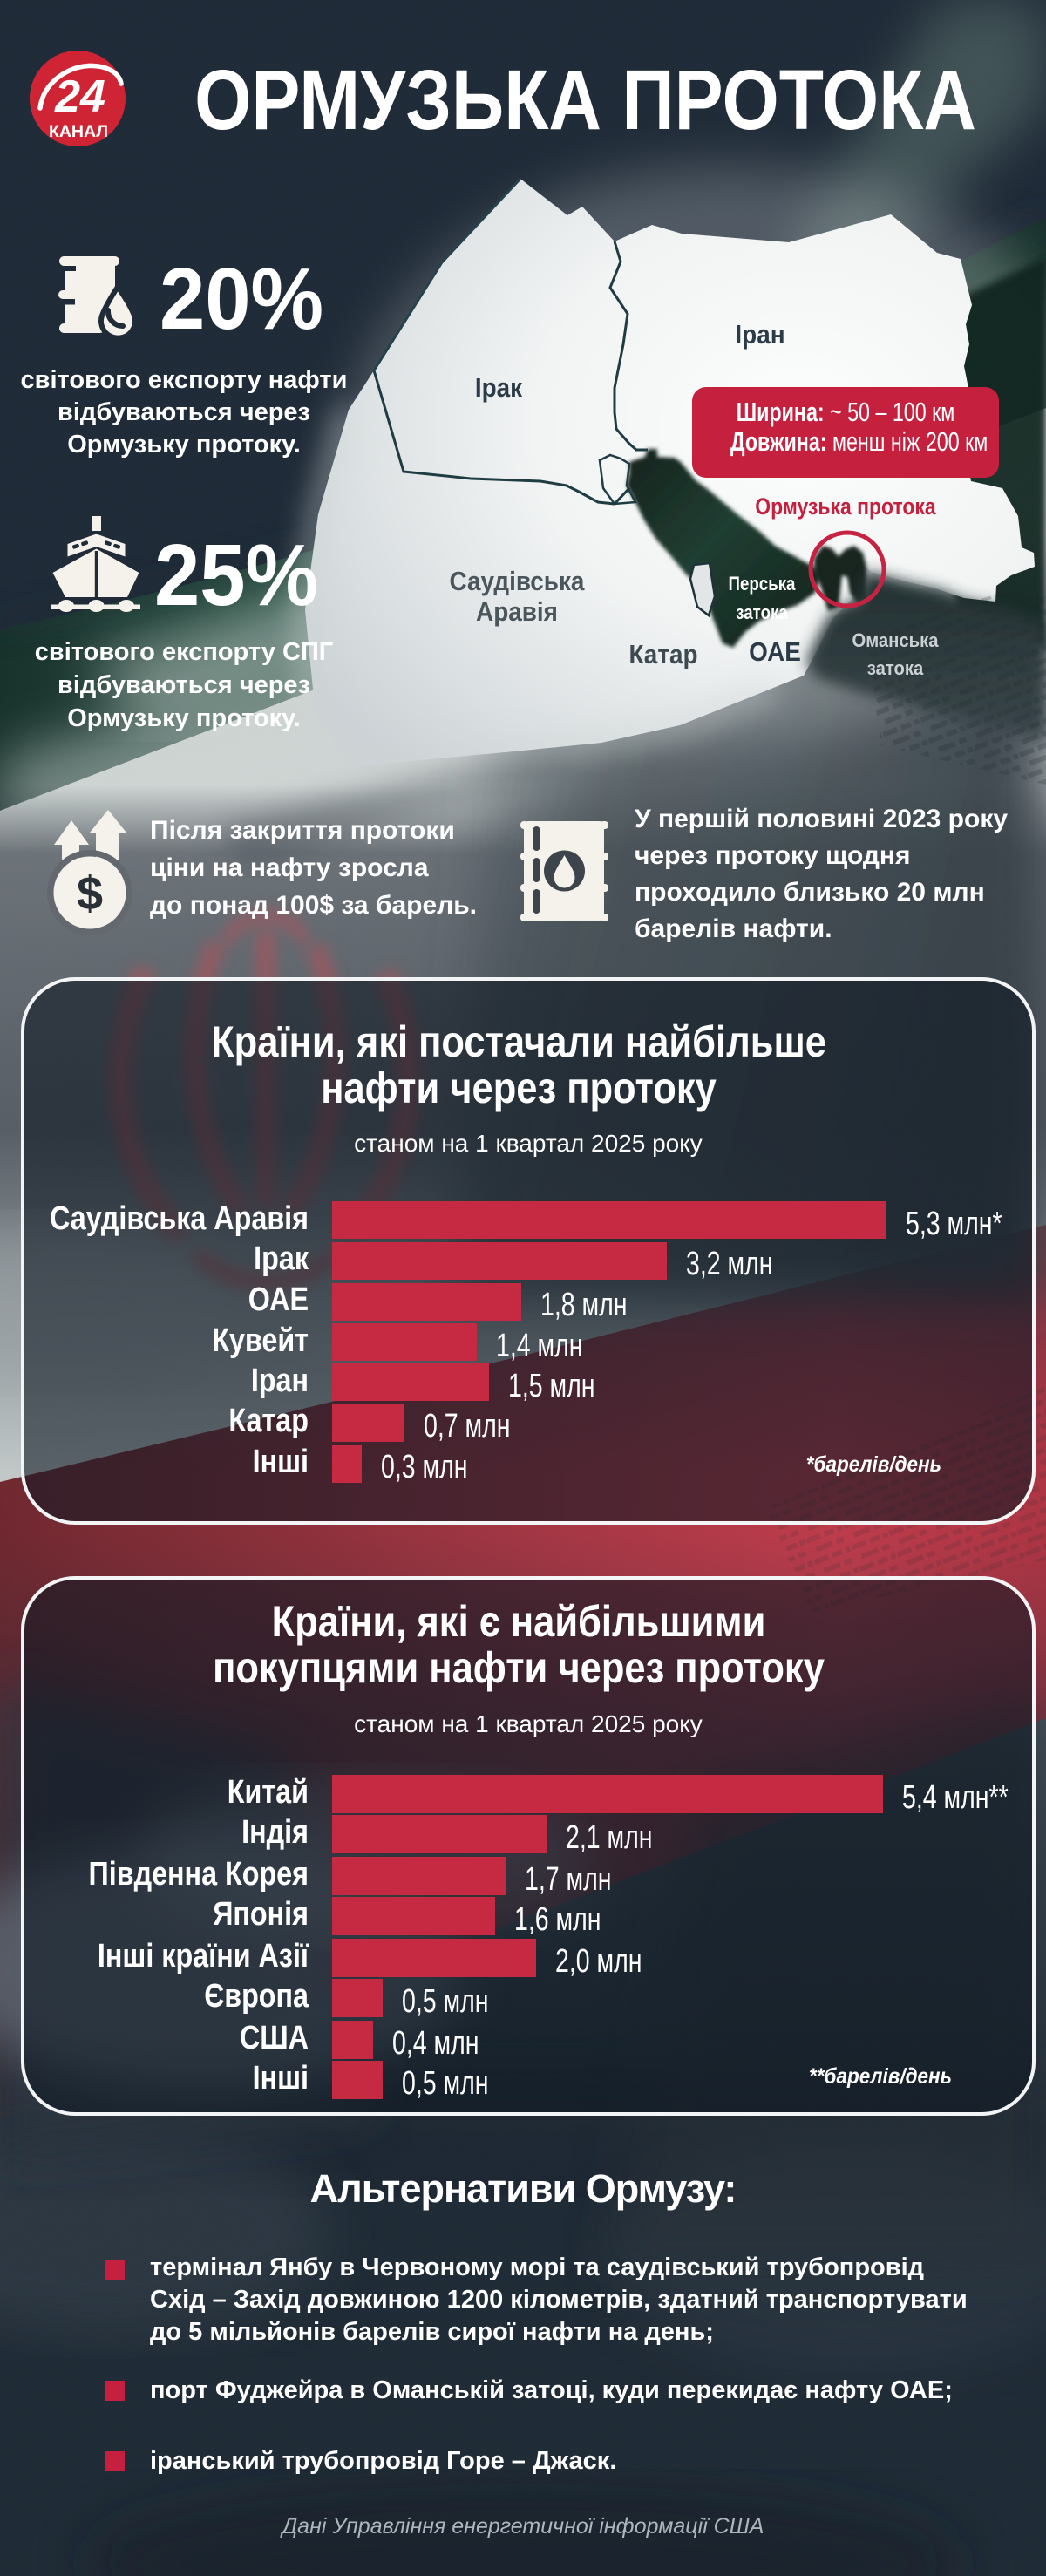 The height and width of the screenshot is (2576, 1046). What do you see at coordinates (80, 96) in the screenshot?
I see `svg-text: 24` at bounding box center [80, 96].